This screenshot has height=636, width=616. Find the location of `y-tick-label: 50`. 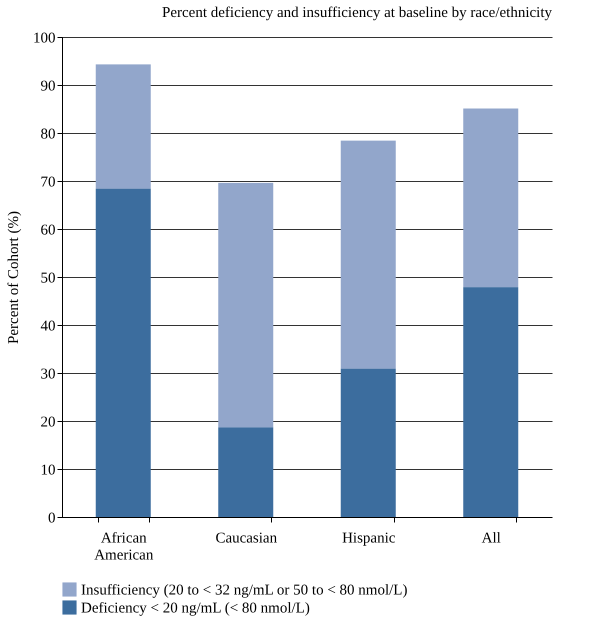

y-tick-label: 50 is located at coordinates (48, 278).